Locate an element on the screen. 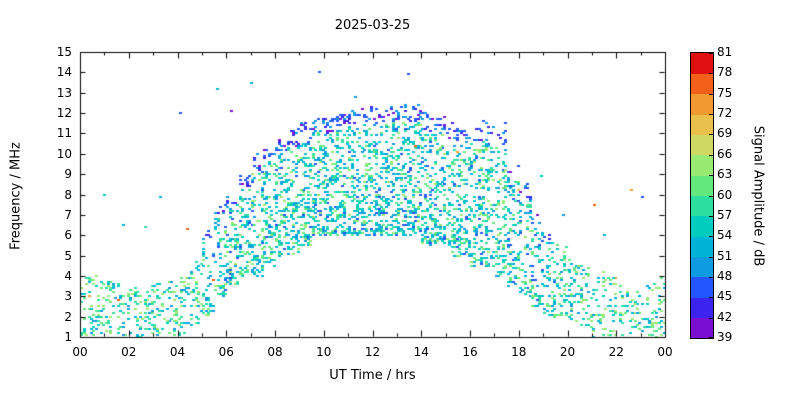 The width and height of the screenshot is (800, 400). y-tick-label: 9 is located at coordinates (68, 174).